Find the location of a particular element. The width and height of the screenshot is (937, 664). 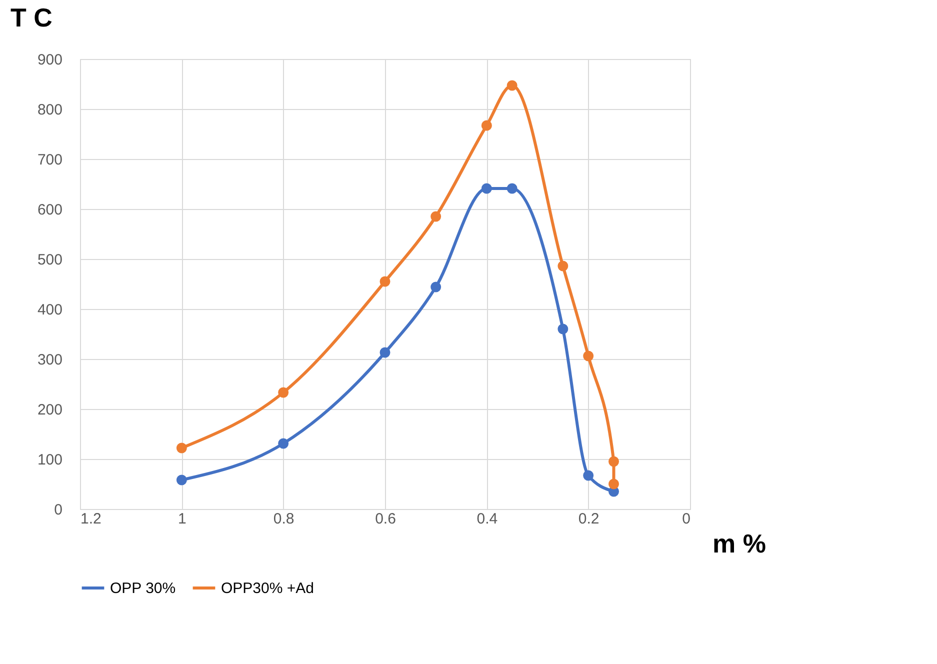

y-tick-label: 100 is located at coordinates (49, 460).